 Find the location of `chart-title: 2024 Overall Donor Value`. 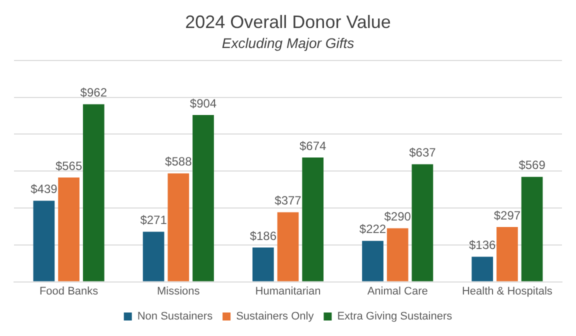

chart-title: 2024 Overall Donor Value is located at coordinates (288, 22).